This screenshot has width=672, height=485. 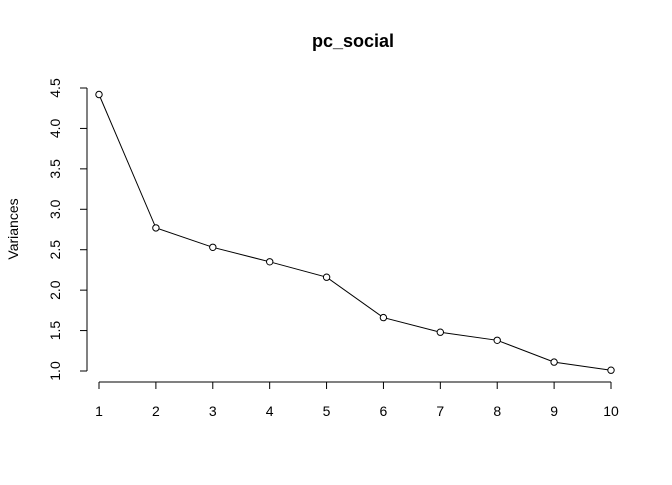 I want to click on x-tick-label: 10, so click(x=611, y=411).